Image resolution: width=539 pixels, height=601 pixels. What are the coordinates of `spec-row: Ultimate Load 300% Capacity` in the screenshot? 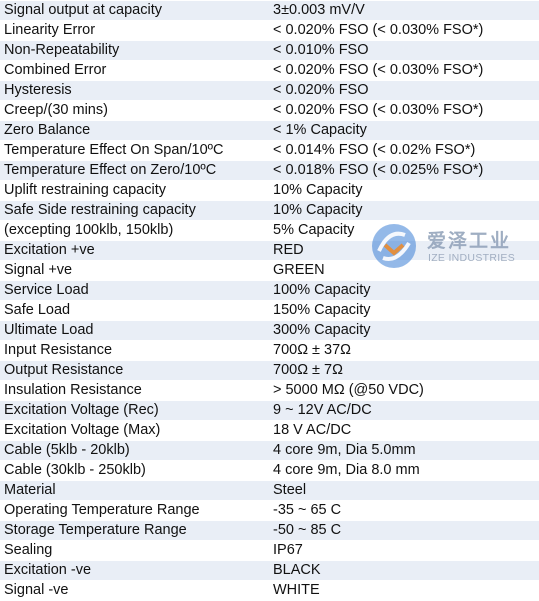 It's located at (269, 330).